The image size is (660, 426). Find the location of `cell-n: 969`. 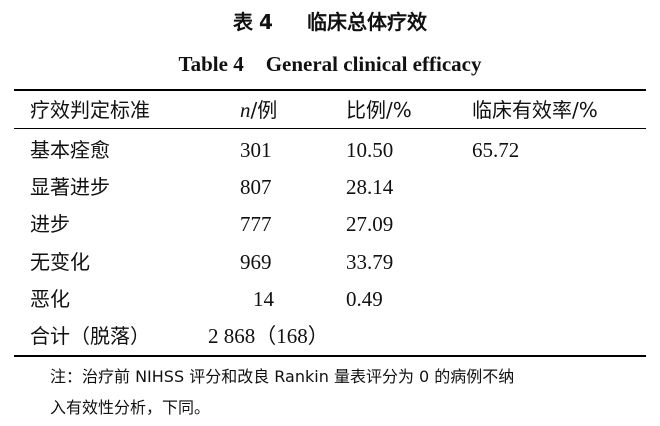

cell-n: 969 is located at coordinates (256, 262).